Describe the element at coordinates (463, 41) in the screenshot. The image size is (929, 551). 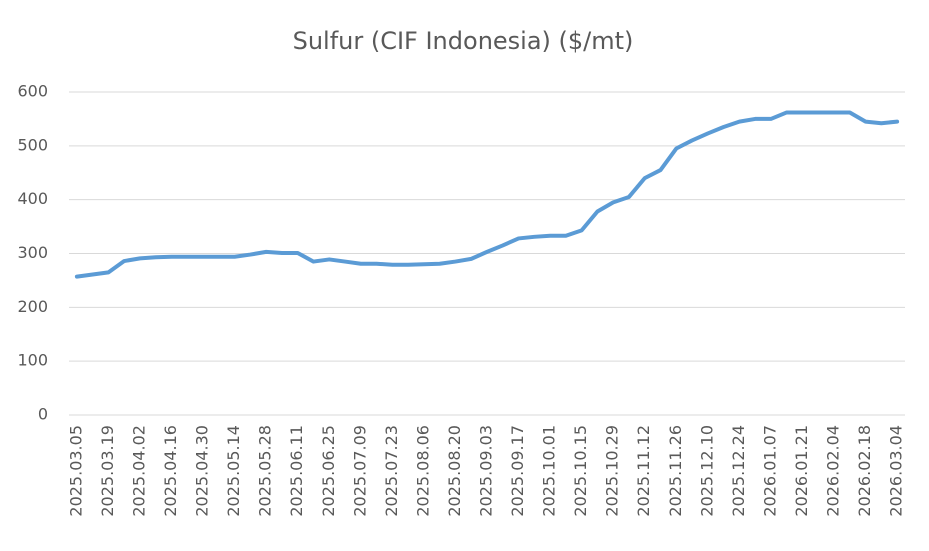
I see `chart-title: Sulfur (CIF Indonesia) ($/mt)` at that location.